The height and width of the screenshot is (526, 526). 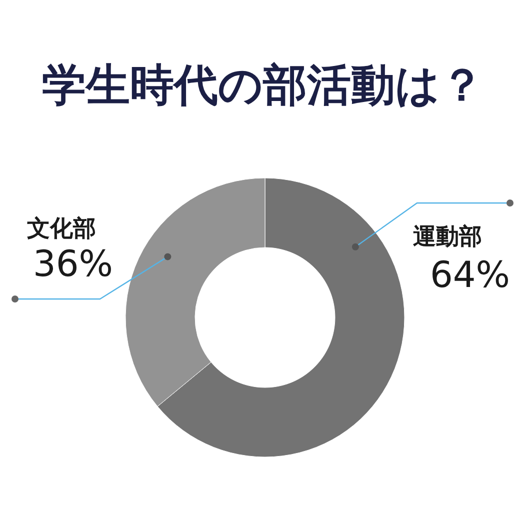 I want to click on data-label: 36%, so click(x=73, y=264).